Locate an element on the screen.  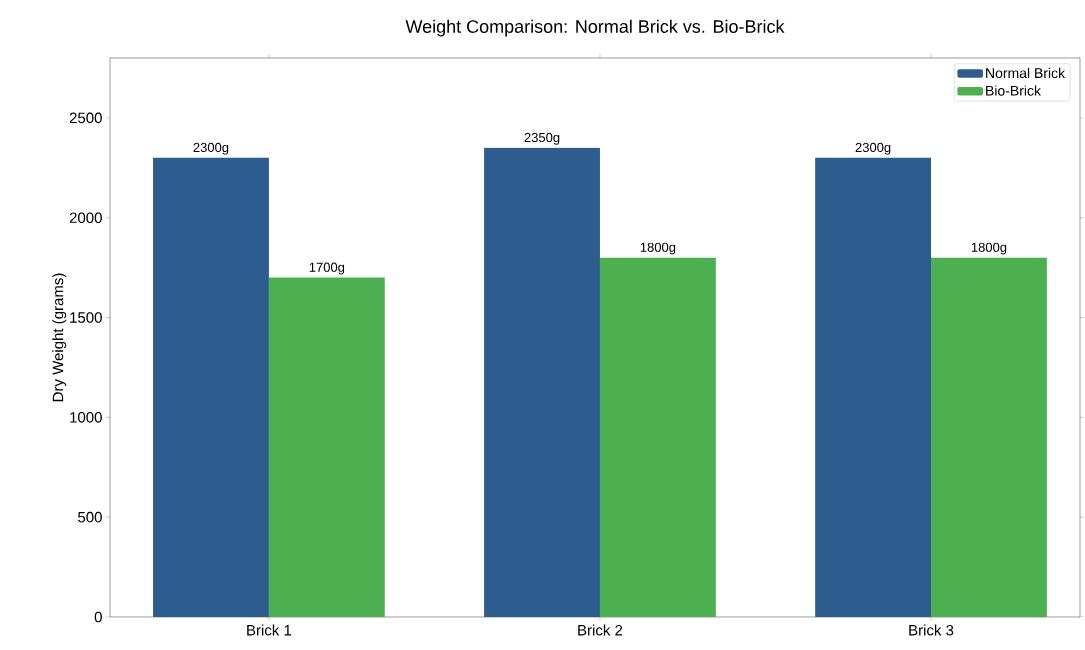
data-label: 1700g is located at coordinates (327, 268).